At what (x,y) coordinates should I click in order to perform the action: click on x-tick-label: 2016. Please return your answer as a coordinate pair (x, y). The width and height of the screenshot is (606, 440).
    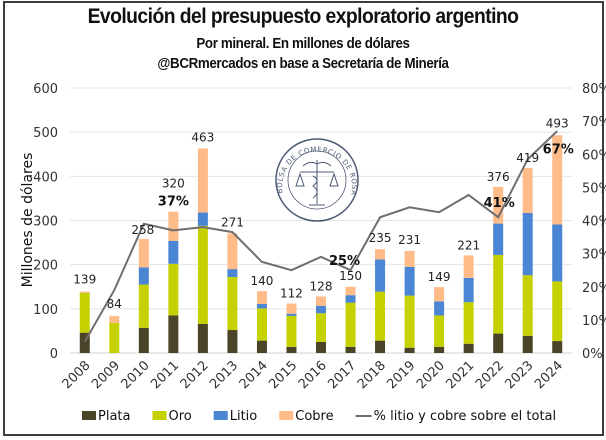
    Looking at the image, I should click on (313, 375).